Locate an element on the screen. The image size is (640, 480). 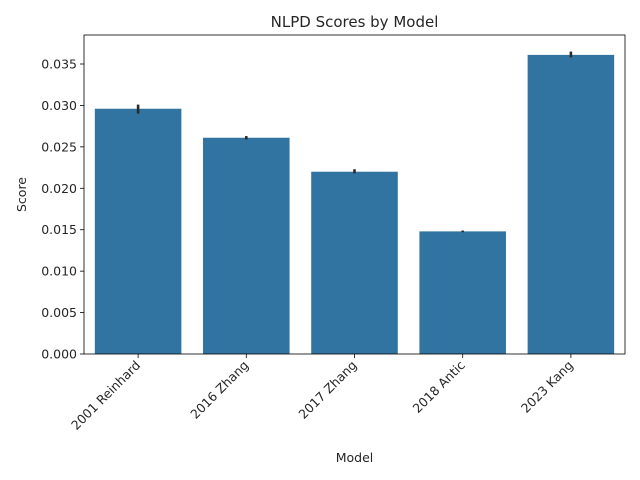
y-tick-label: 0.035 is located at coordinates (59, 64).